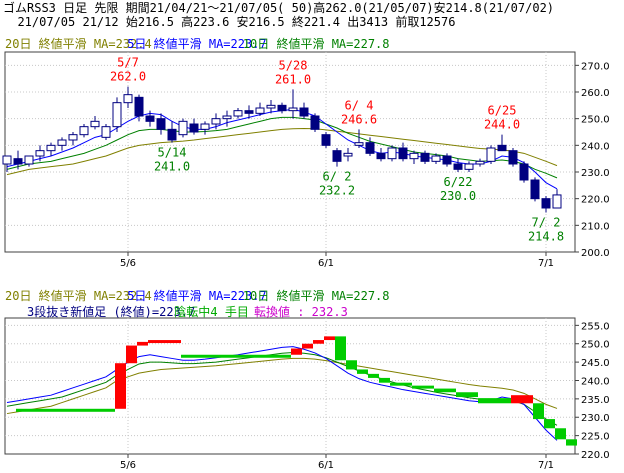  Describe the element at coordinates (595, 363) in the screenshot. I see `y-tick-label: 245.0` at that location.